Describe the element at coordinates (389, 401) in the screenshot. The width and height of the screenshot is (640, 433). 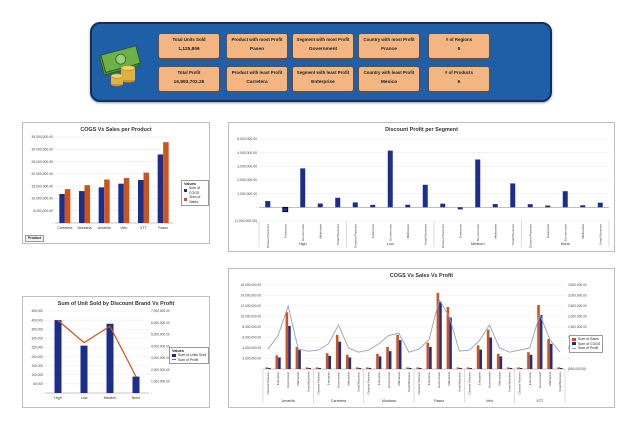
I see `group-label: Montana` at that location.